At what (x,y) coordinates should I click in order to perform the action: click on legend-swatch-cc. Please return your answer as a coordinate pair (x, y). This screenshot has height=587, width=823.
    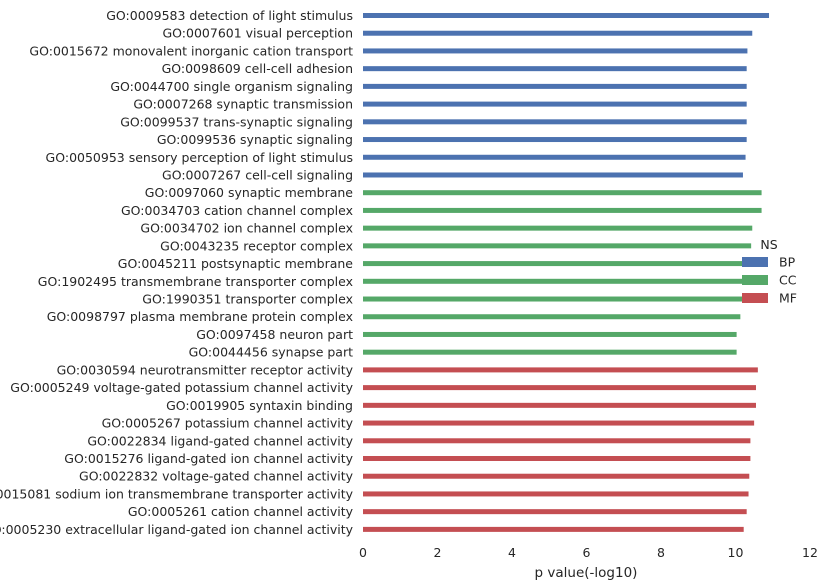
    Looking at the image, I should click on (755, 280).